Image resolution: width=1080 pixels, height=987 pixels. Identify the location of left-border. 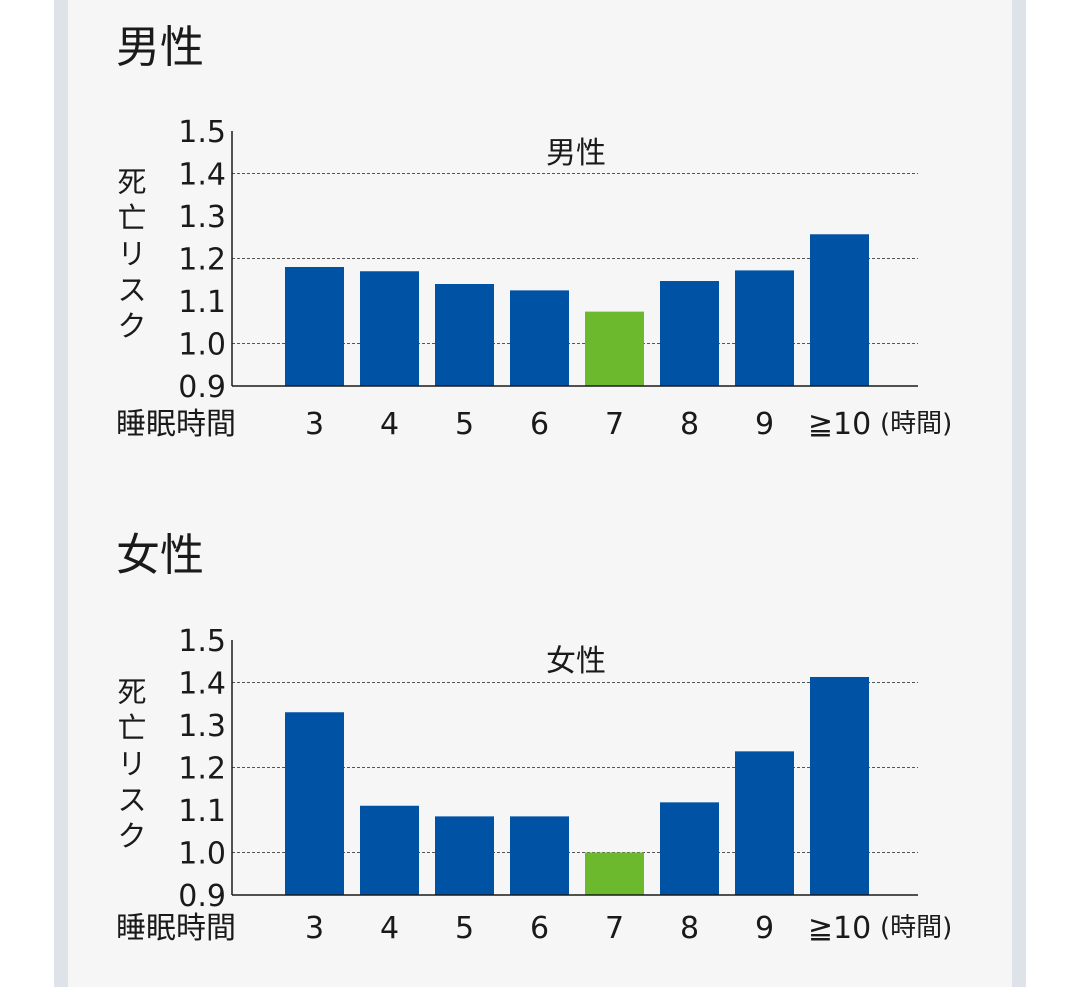
(61, 493).